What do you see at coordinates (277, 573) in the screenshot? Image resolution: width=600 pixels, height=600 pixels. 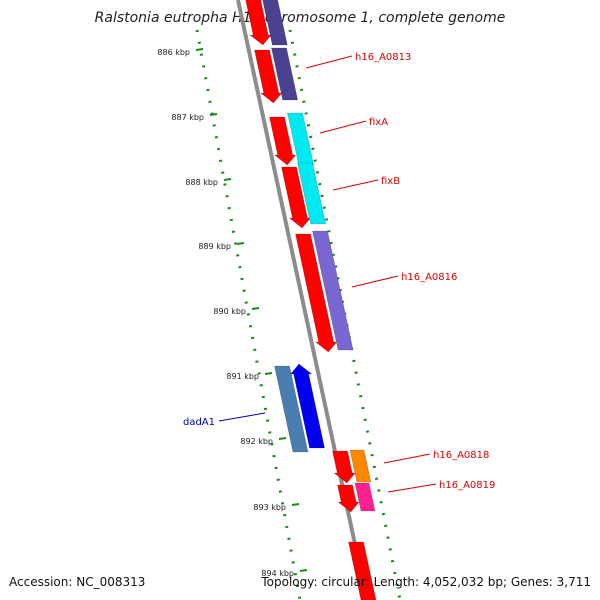 I see `kbp-label: 894 kbp` at bounding box center [277, 573].